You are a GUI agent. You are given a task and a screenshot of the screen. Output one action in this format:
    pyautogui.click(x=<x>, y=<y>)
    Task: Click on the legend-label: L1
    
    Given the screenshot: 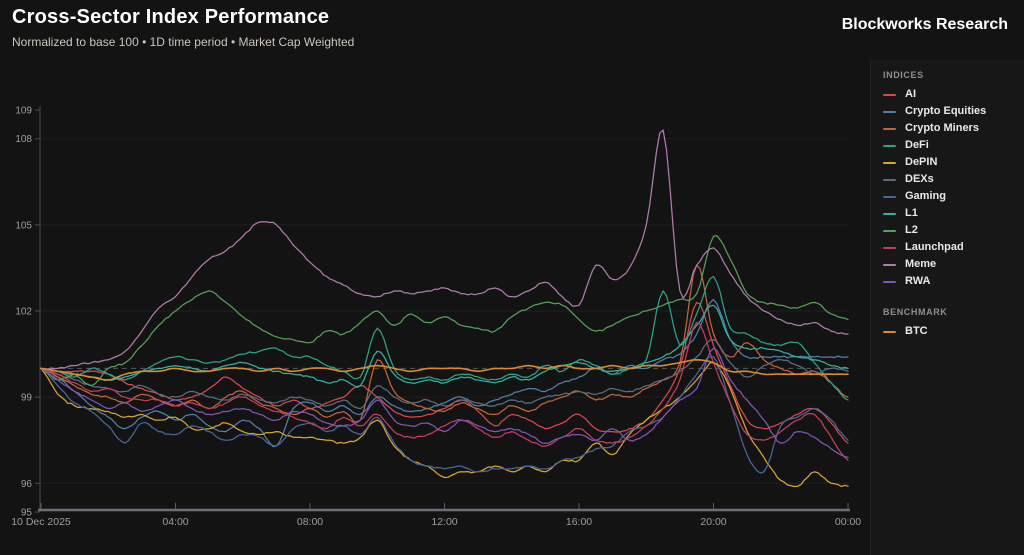 What is the action you would take?
    pyautogui.click(x=911, y=213)
    